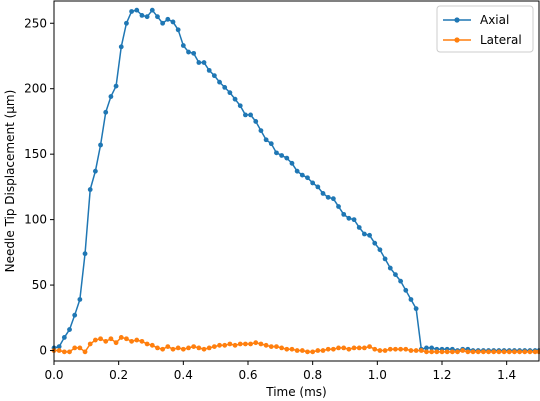 Image resolution: width=540 pixels, height=401 pixels. I want to click on y-tick-label: 150, so click(35, 154).